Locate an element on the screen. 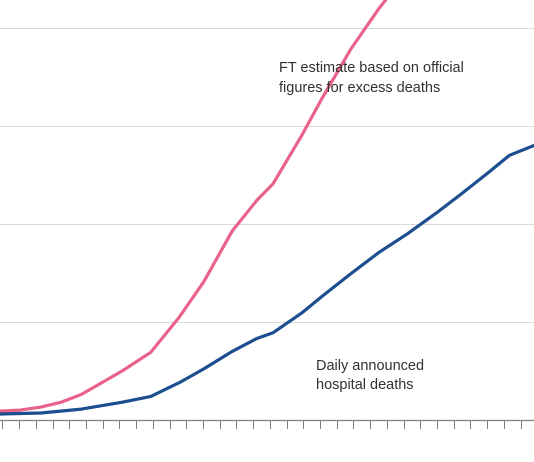  annotation-ft-line-1: FT estimate based on official is located at coordinates (371, 68).